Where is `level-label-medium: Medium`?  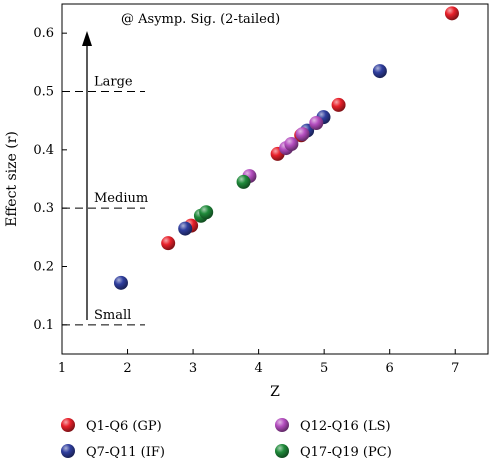 level-label-medium: Medium is located at coordinates (121, 198).